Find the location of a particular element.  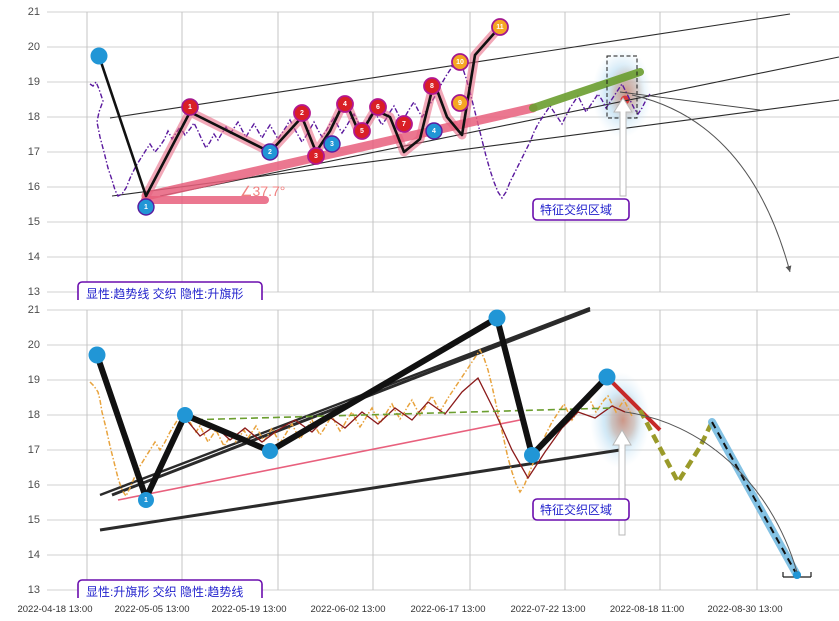

pivot-marker: 9 is located at coordinates (460, 103).